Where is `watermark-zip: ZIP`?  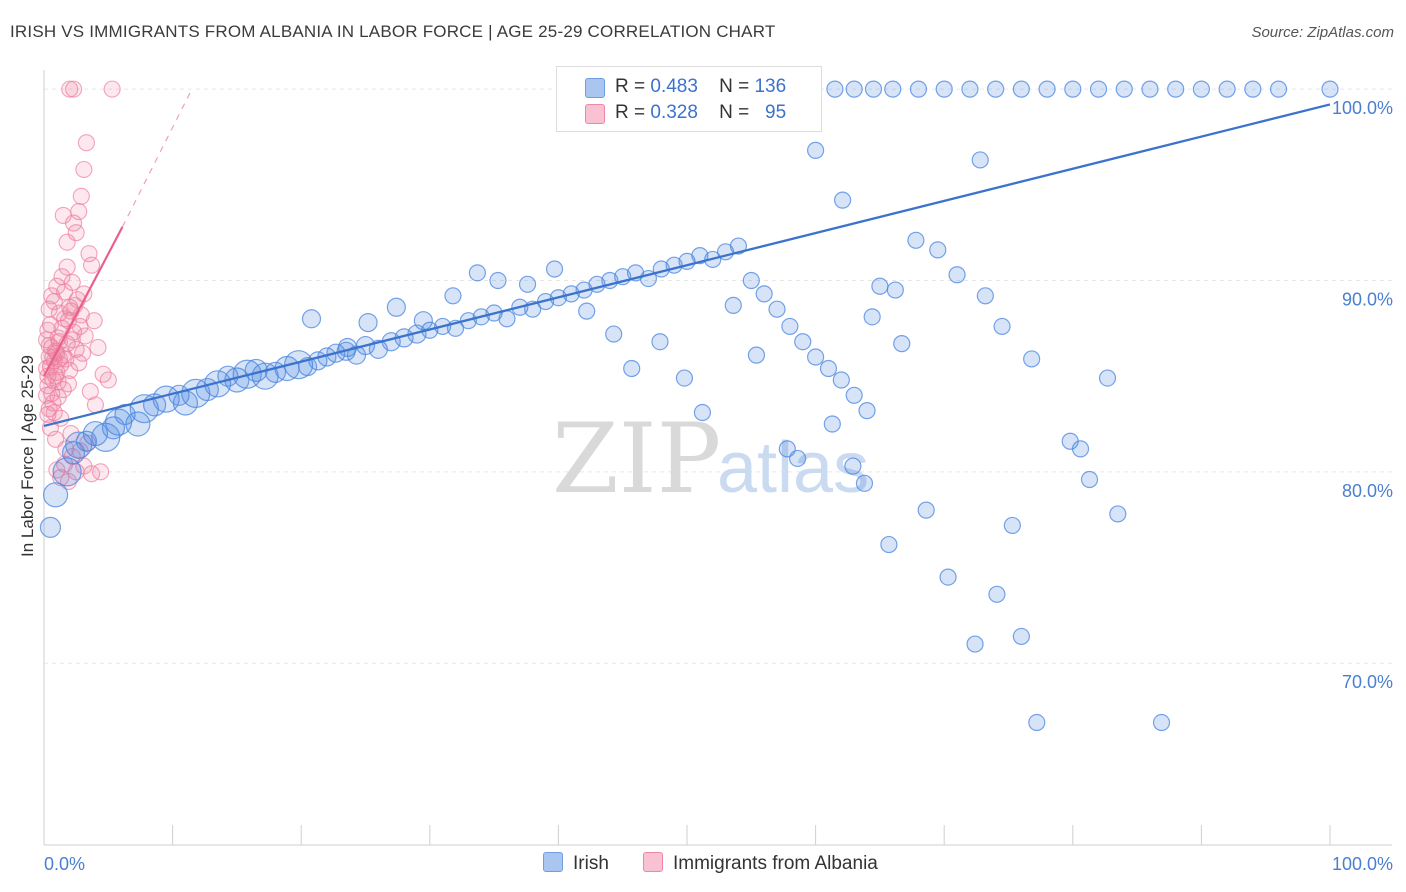
watermark-zip: ZIP is located at coordinates (636, 459).